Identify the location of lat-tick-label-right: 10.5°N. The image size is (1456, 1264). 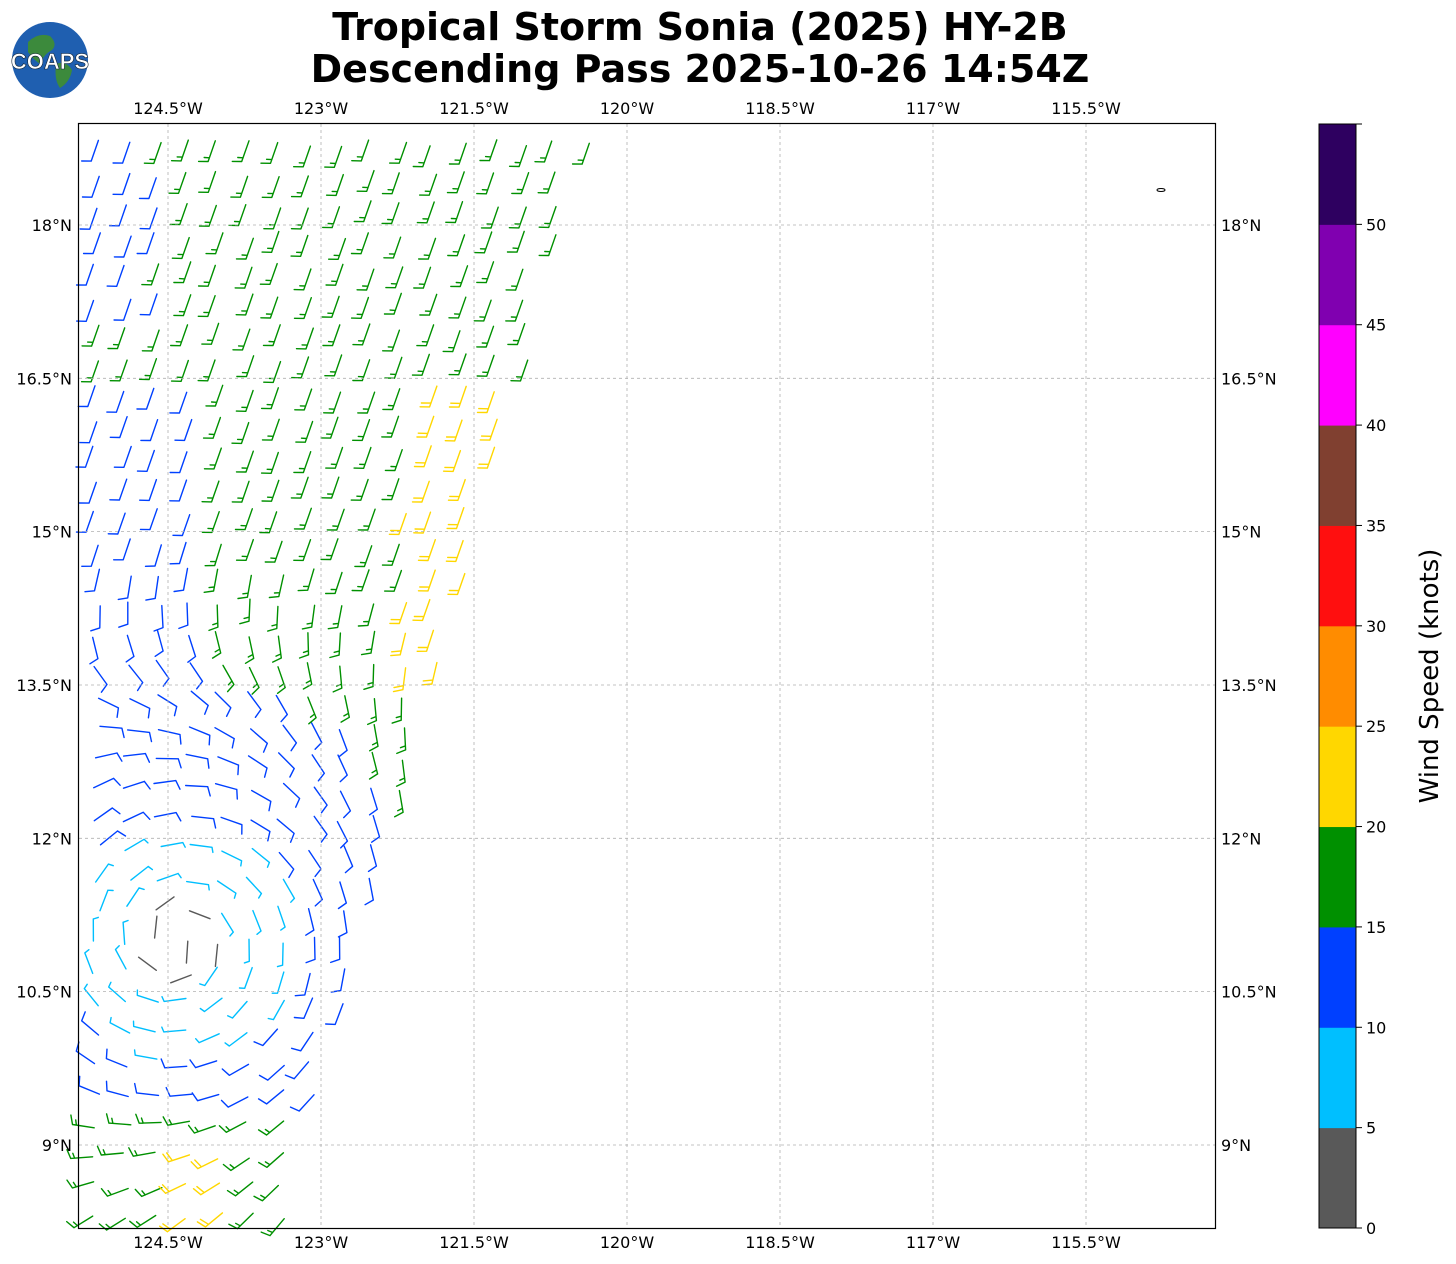
(1249, 992).